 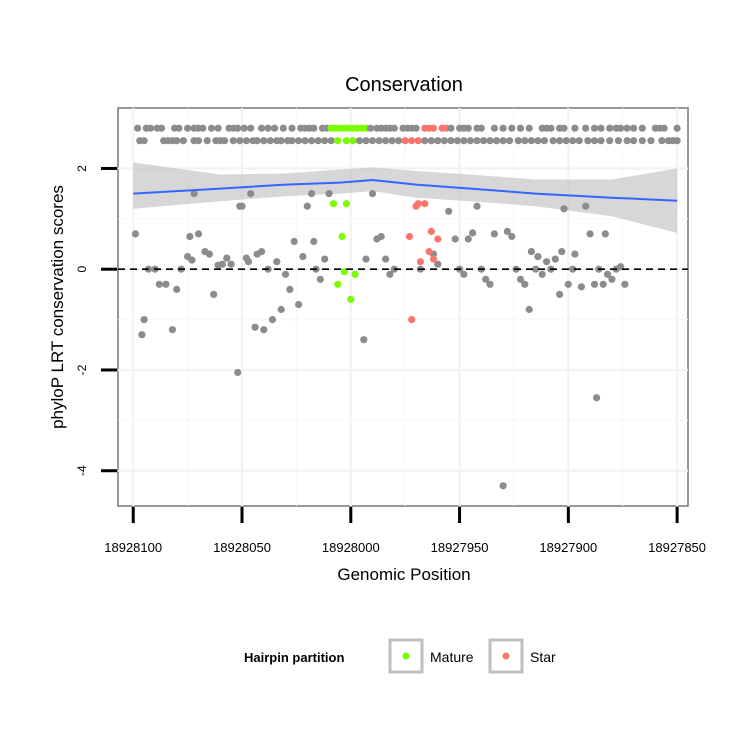 I want to click on x-tick-label: 18927850, so click(x=677, y=547).